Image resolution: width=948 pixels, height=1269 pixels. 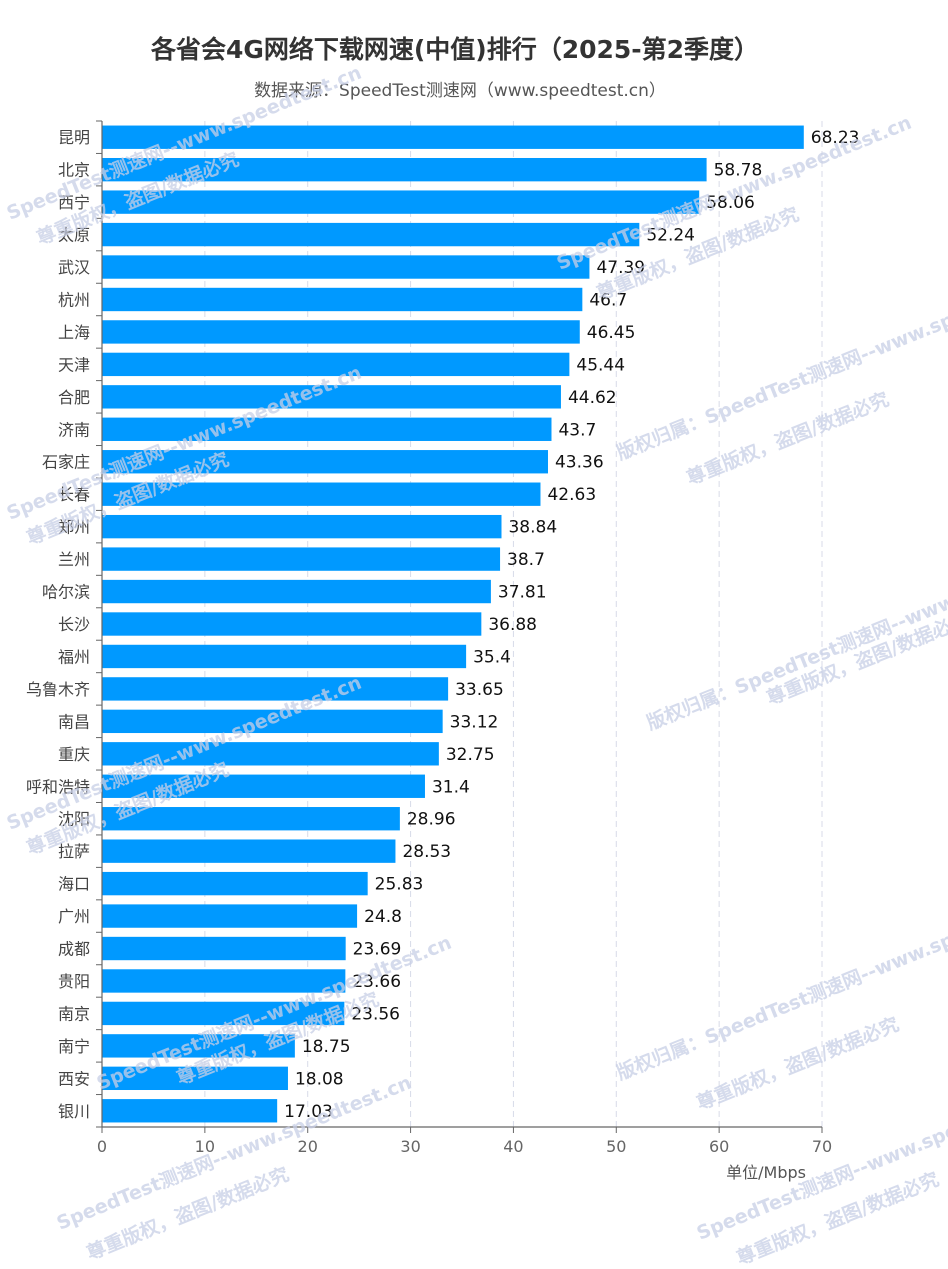 What do you see at coordinates (74, 494) in the screenshot?
I see `y-tick-label: 长春` at bounding box center [74, 494].